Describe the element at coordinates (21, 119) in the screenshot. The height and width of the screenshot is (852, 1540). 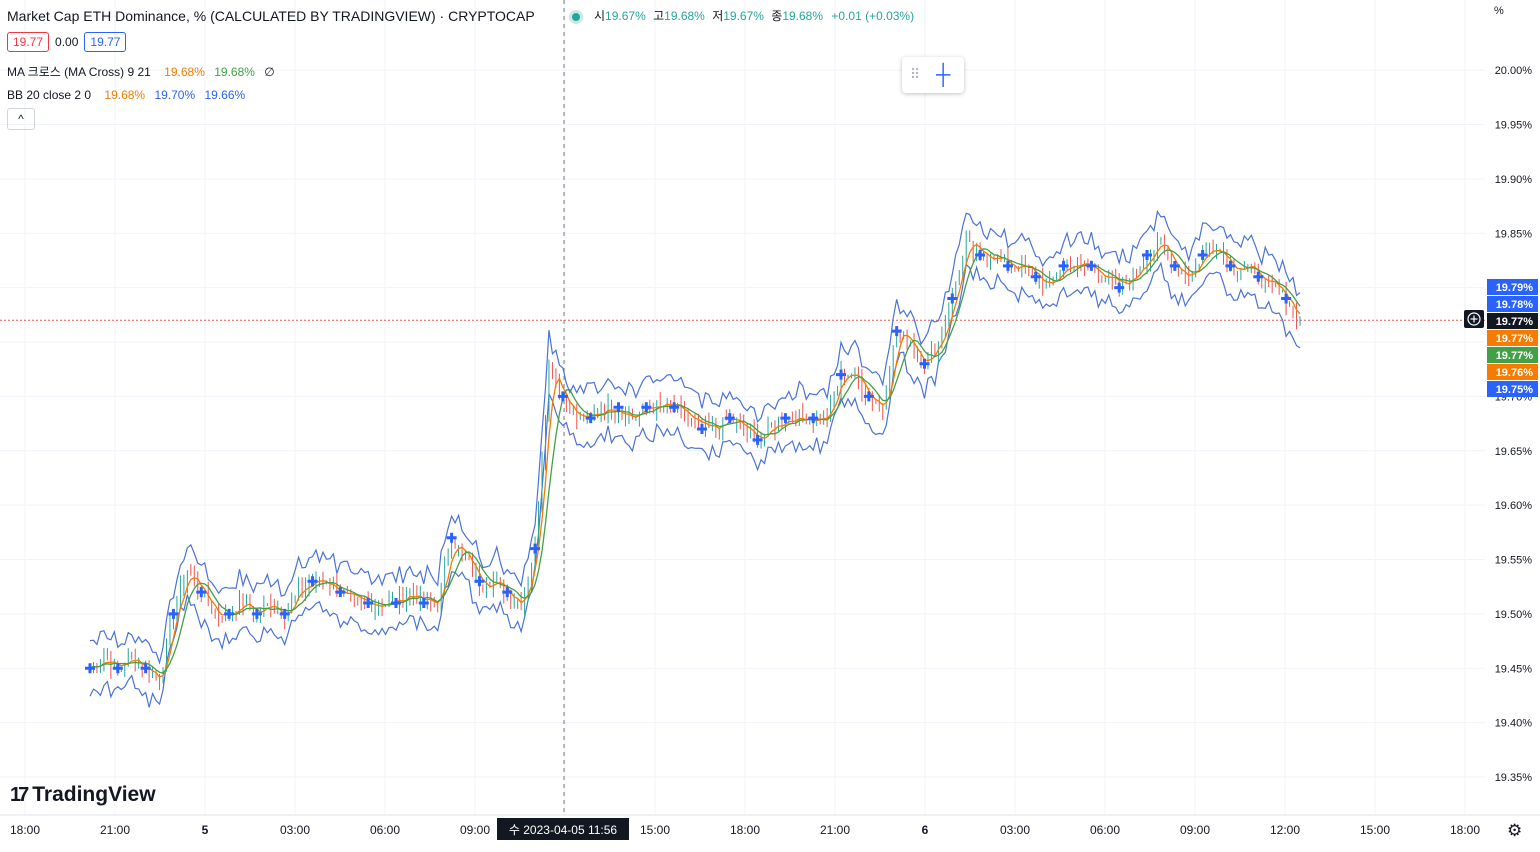
I see `collapse-legend-button: ^` at that location.